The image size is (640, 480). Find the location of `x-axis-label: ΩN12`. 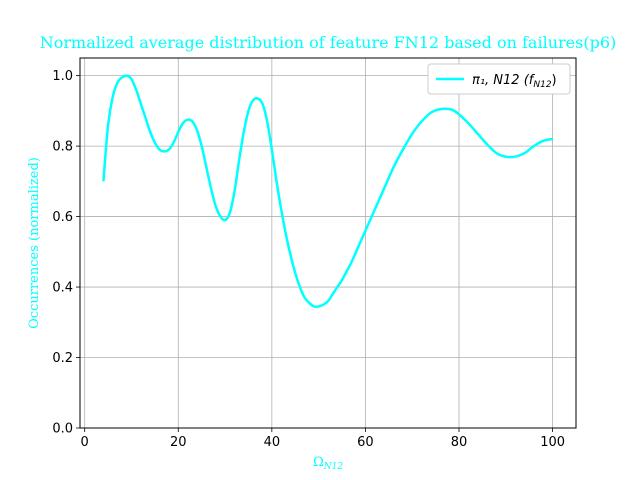

x-axis-label: ΩN12 is located at coordinates (328, 463).